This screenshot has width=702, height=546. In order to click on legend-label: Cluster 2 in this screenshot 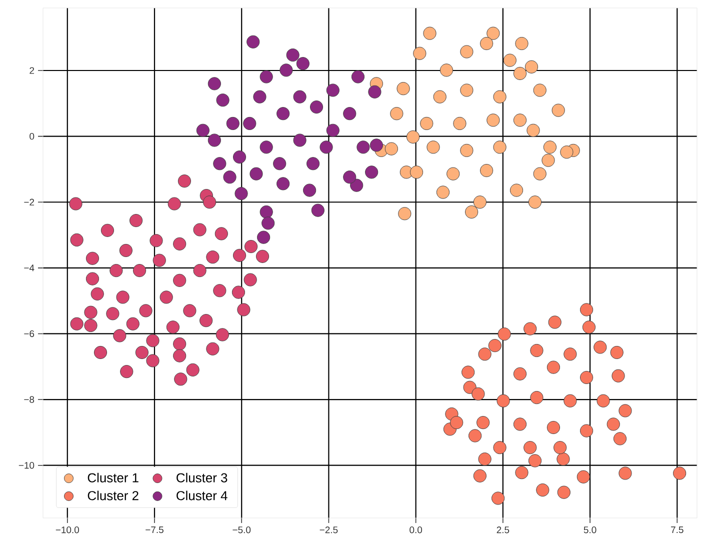, I will do `click(113, 495)`.